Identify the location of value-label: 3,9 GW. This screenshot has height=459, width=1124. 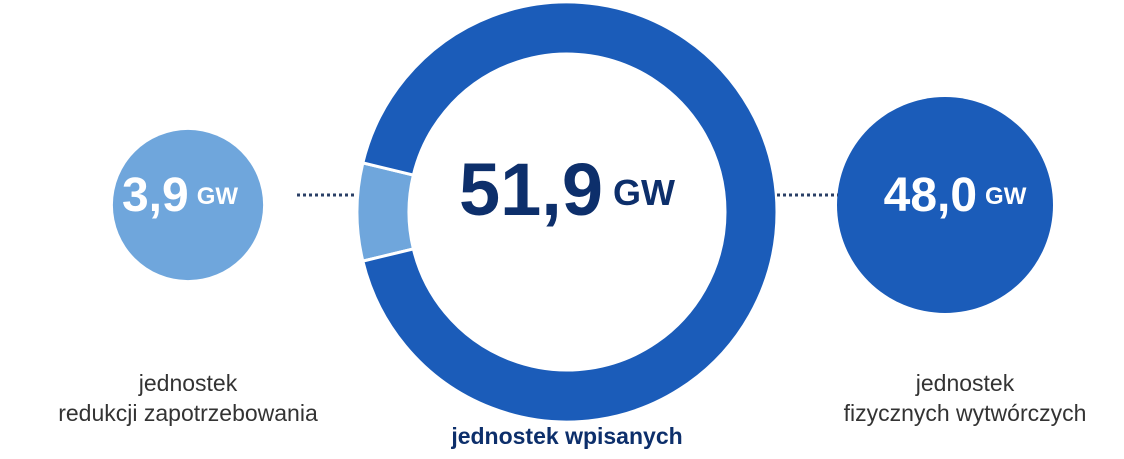
(180, 195).